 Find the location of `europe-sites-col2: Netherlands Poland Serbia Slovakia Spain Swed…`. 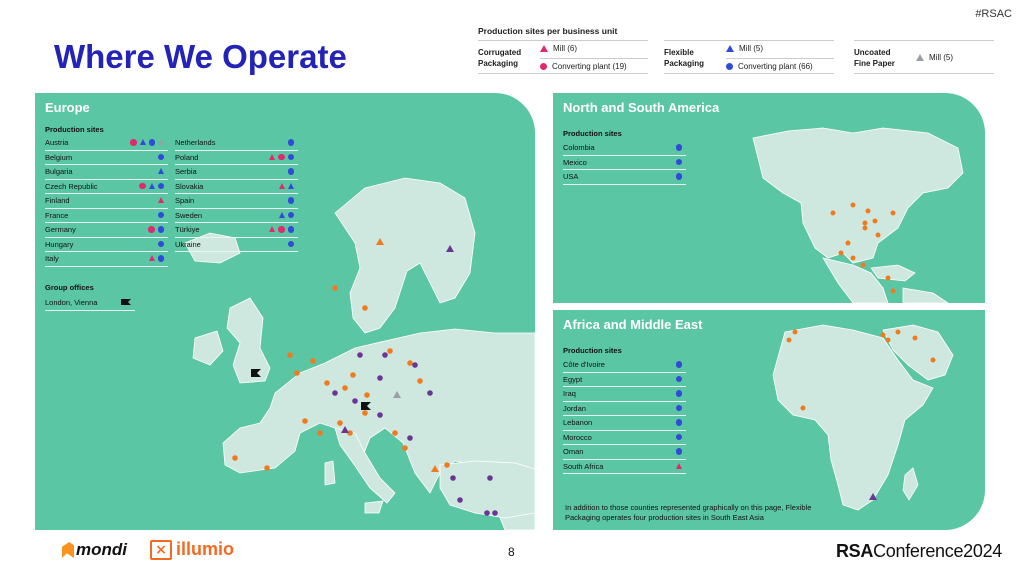

europe-sites-col2: Netherlands Poland Serbia Slovakia Spain Swed… is located at coordinates (236, 194).